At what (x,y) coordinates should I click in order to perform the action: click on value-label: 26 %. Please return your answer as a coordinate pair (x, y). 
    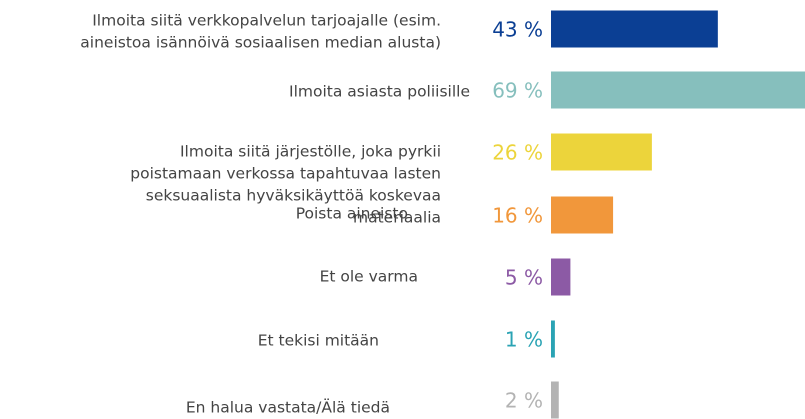
    Looking at the image, I should click on (517, 153).